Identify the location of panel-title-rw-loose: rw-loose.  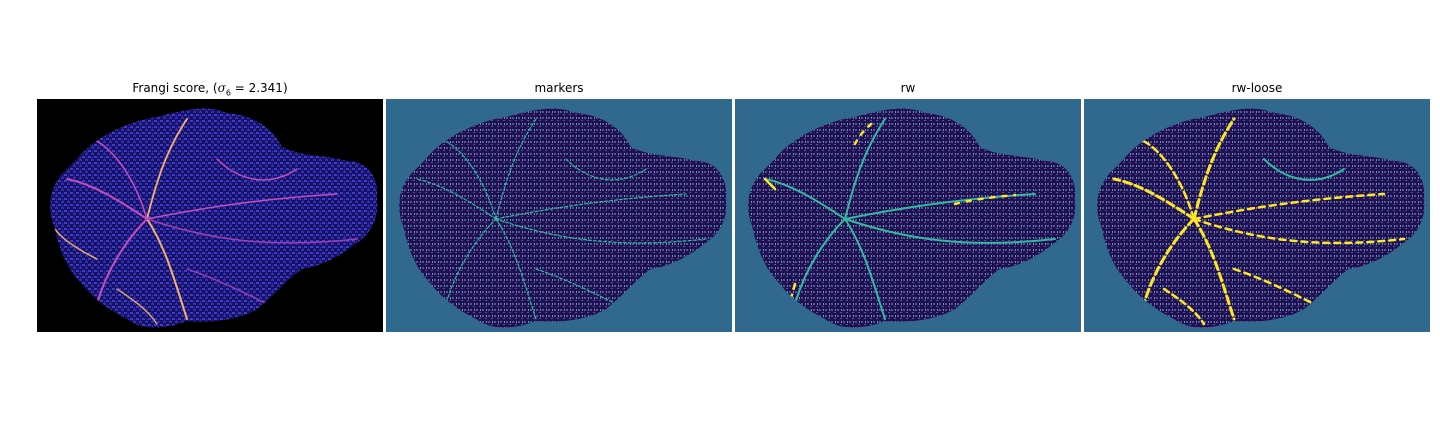
(1257, 88).